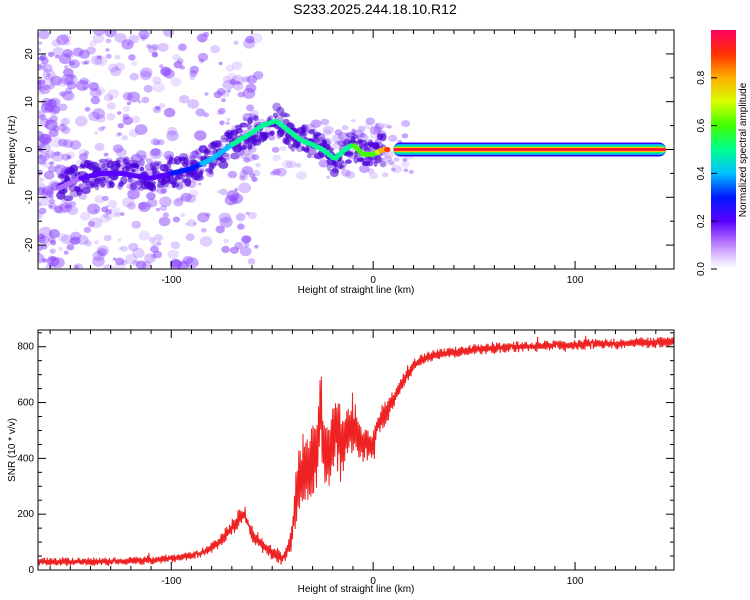 The image size is (750, 600). Describe the element at coordinates (575, 581) in the screenshot. I see `x-tick-label: 100` at that location.